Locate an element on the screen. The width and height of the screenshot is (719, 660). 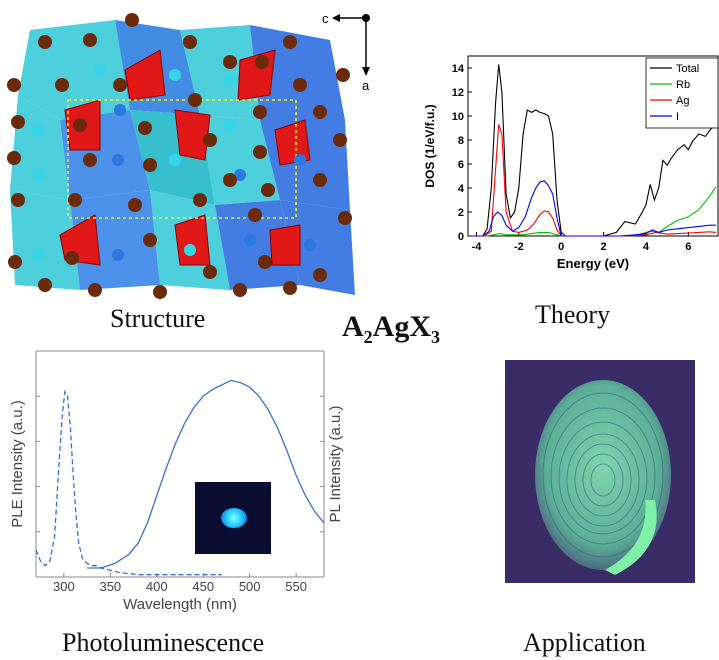
pl-x-tick-label: 400 is located at coordinates (157, 586).